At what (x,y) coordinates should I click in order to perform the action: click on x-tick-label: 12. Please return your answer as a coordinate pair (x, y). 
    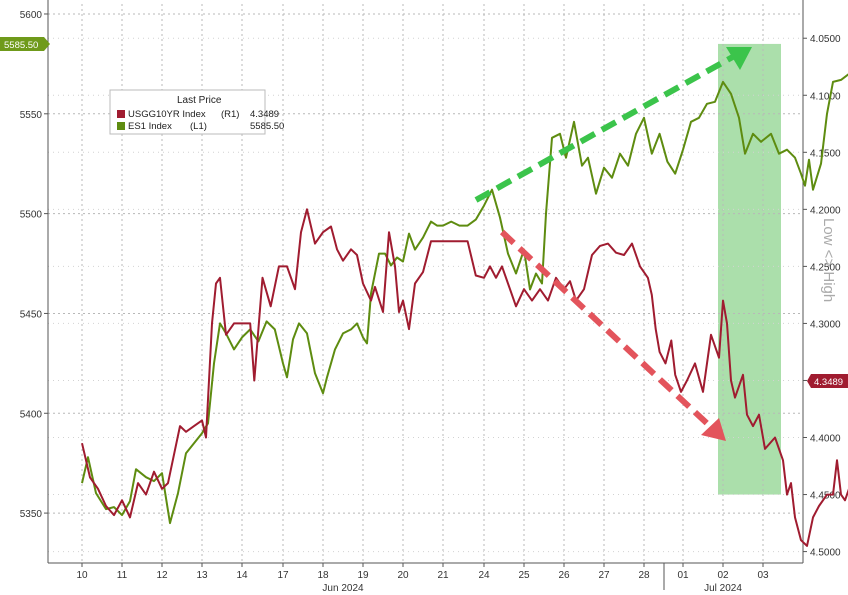
    Looking at the image, I should click on (162, 575).